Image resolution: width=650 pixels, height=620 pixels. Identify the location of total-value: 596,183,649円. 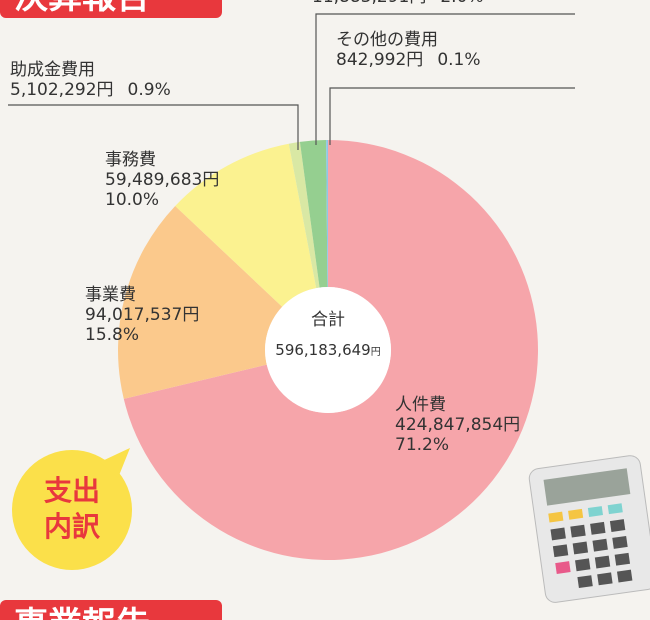
(327, 350).